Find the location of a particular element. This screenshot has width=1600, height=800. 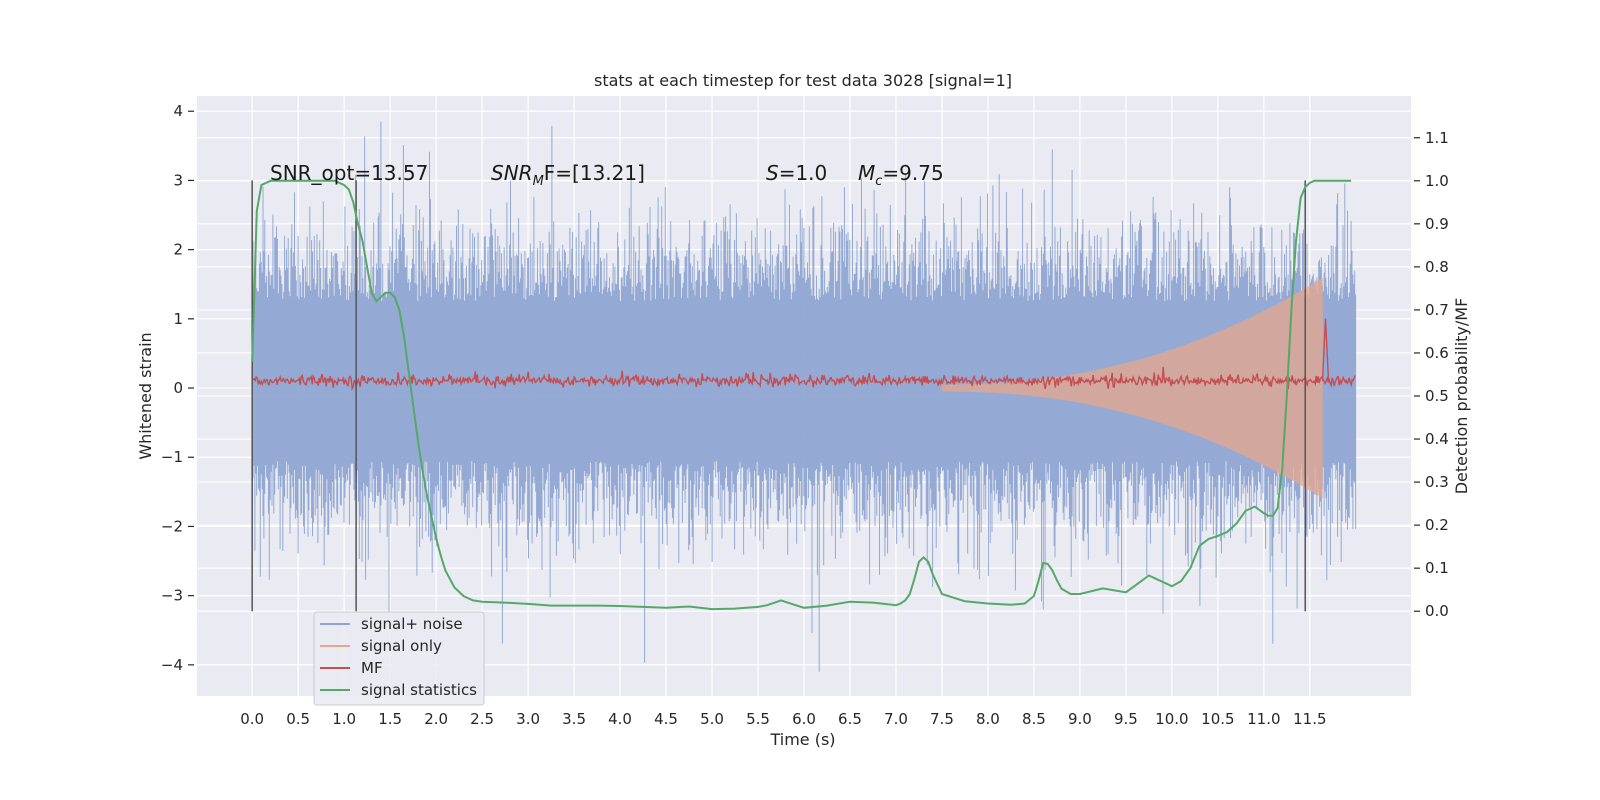

snr-opt-annotation: SNR_opt=13.57 is located at coordinates (349, 173).